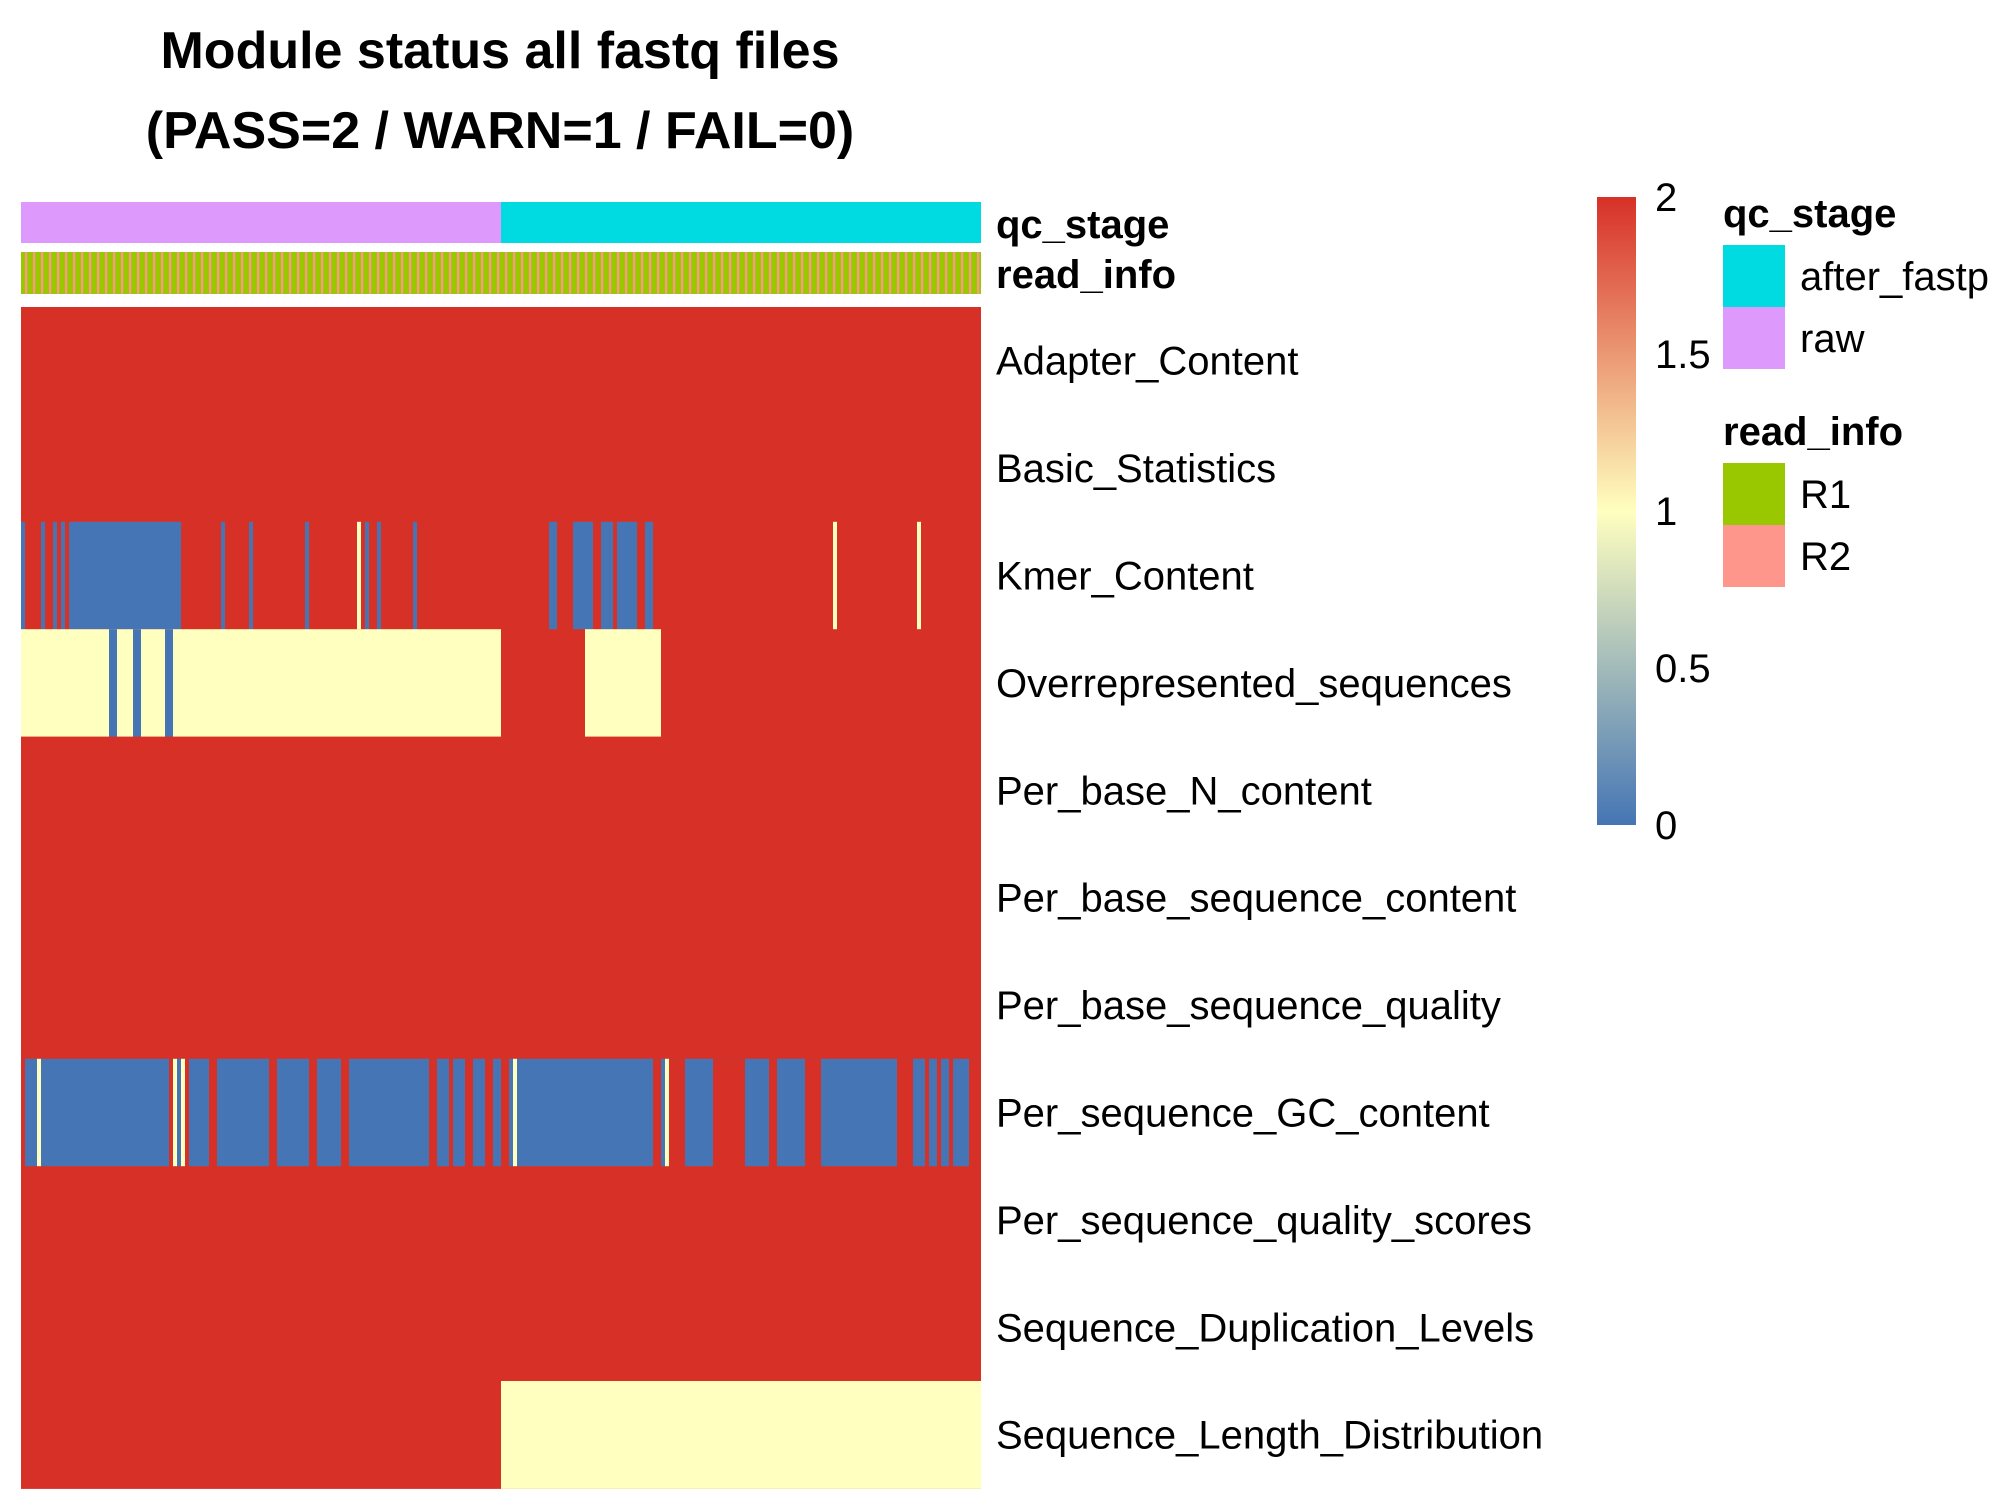 Image resolution: width=2000 pixels, height=1500 pixels. I want to click on colorbar-tick-label: 0.5, so click(1683, 669).